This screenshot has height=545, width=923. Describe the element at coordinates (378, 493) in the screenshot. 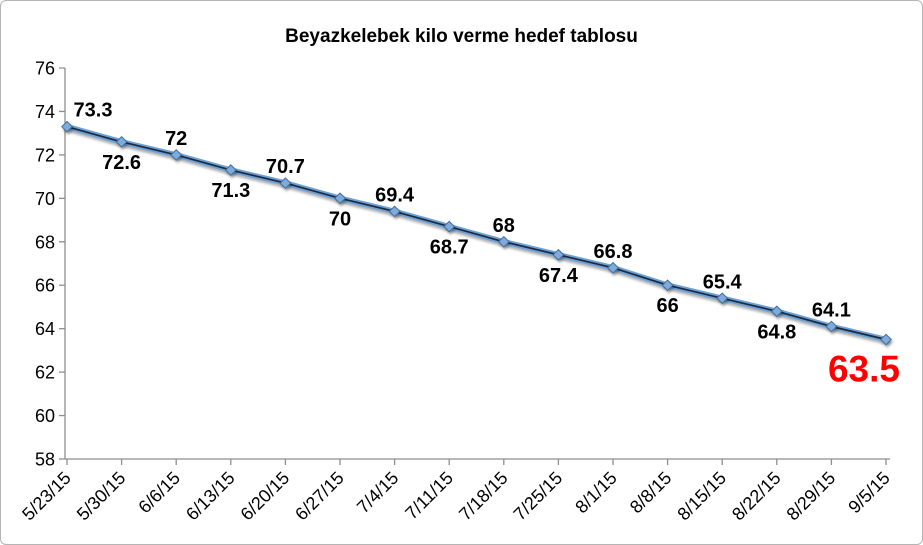

I see `x-axis-tick-label: 7/4/15` at that location.